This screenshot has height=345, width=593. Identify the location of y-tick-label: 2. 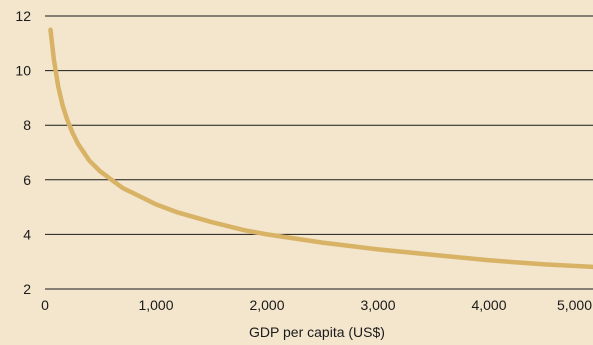
(27, 289).